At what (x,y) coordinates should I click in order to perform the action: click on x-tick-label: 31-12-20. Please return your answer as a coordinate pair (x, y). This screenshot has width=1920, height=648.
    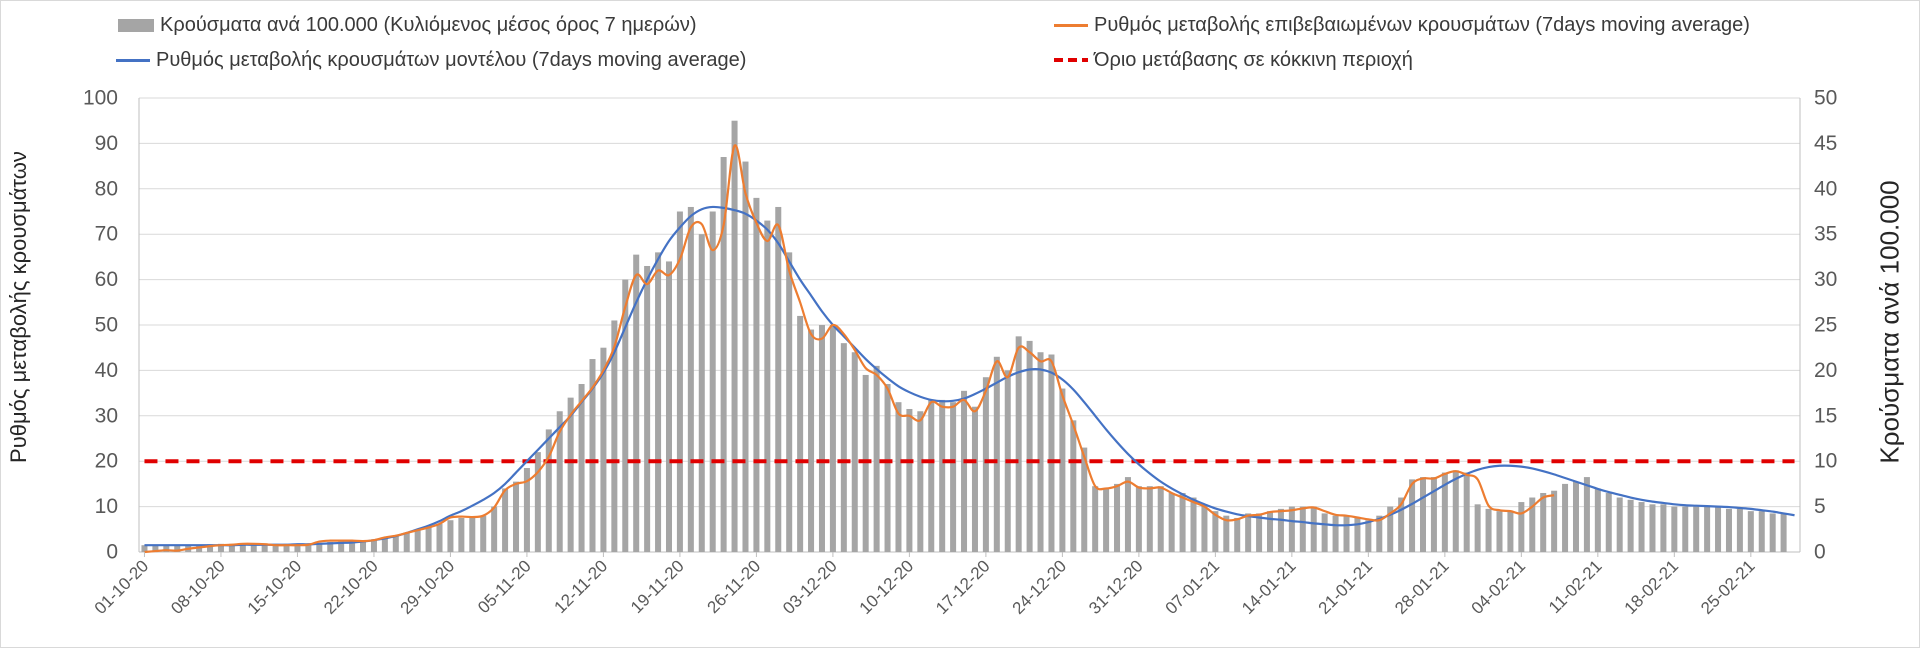
    Looking at the image, I should click on (1116, 587).